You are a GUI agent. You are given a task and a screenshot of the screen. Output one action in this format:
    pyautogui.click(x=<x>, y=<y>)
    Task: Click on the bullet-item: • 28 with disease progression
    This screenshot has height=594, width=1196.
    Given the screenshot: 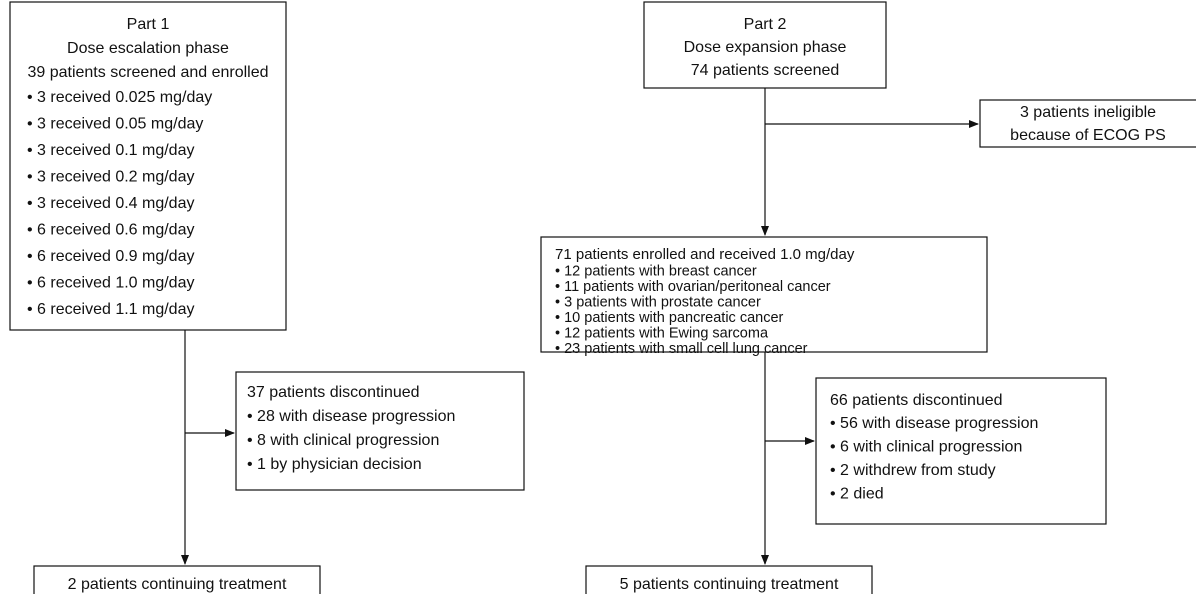 What is the action you would take?
    pyautogui.click(x=351, y=416)
    